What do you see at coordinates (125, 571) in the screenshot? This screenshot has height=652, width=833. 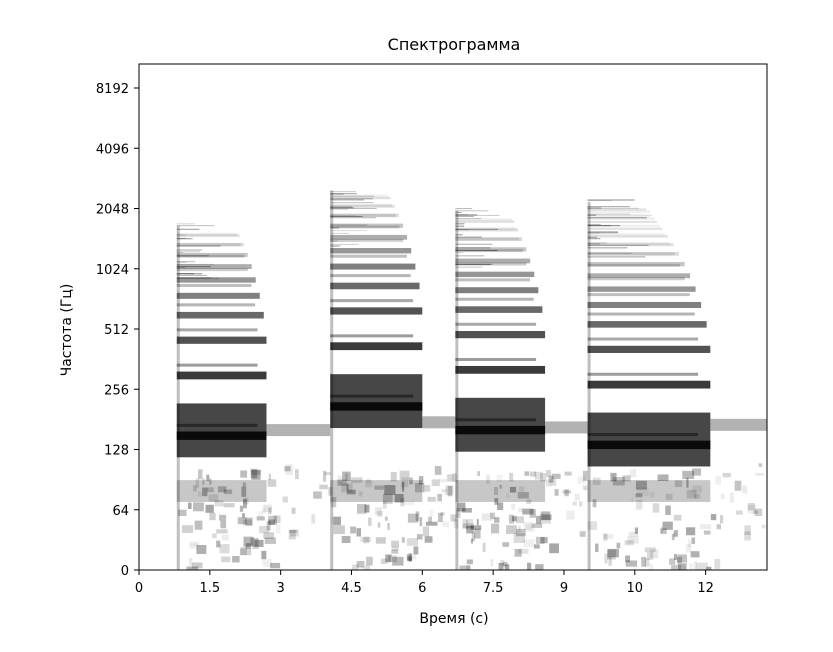 I see `y-tick-label: 0` at bounding box center [125, 571].